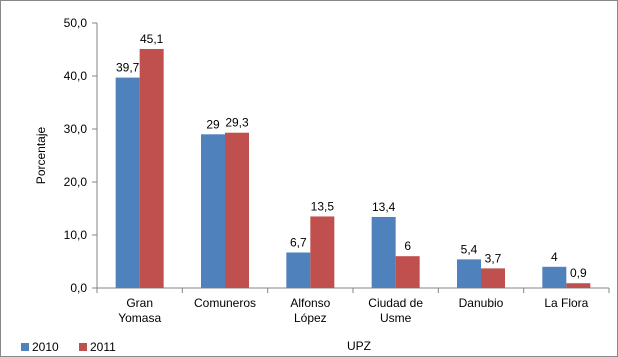 This screenshot has width=618, height=357. I want to click on x-category-label: Danubio, so click(481, 303).